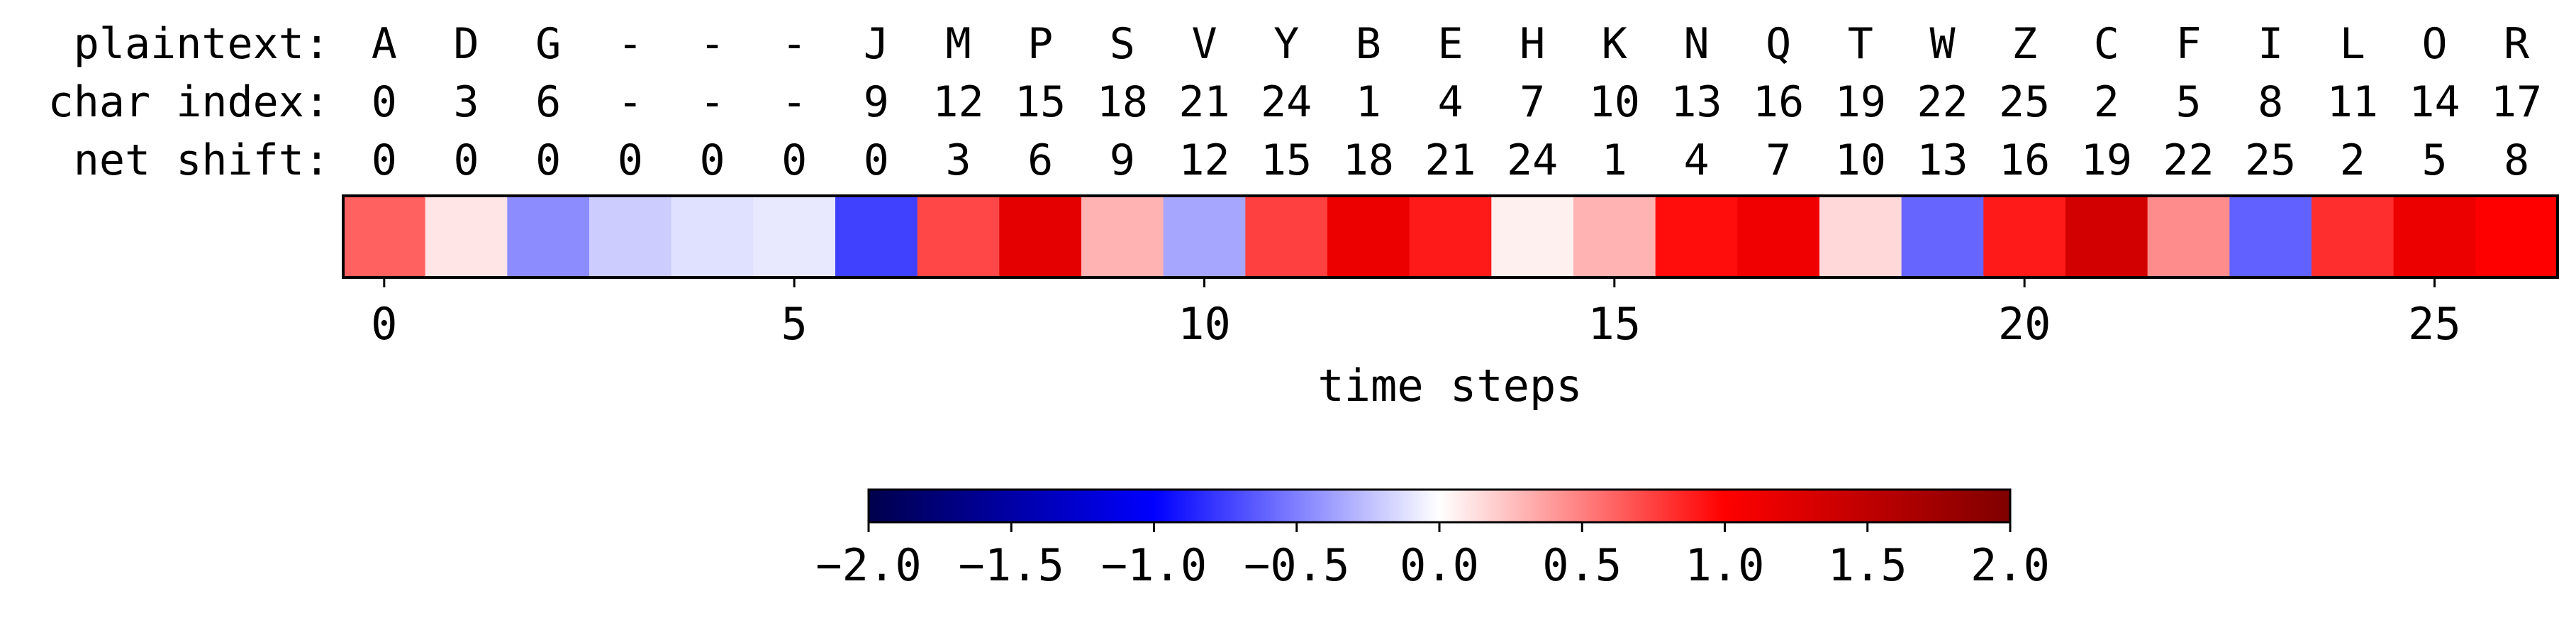  I want to click on x-tick-label: 25, so click(2434, 324).